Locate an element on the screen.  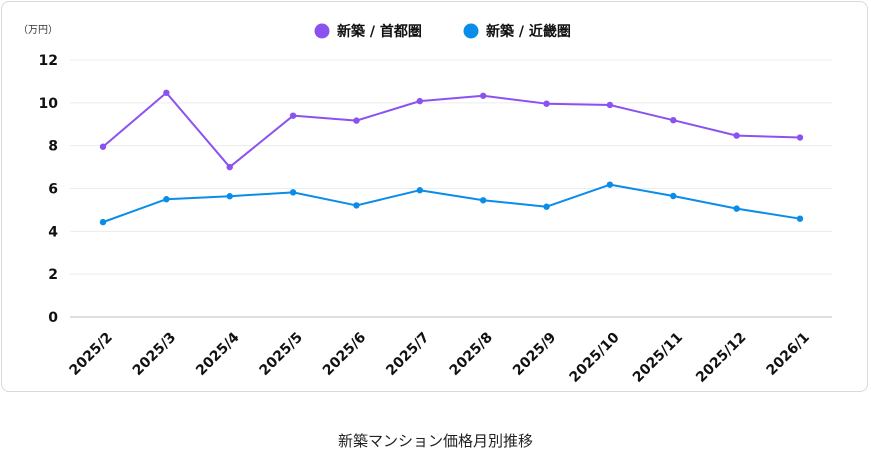
y-tick-label: 8 is located at coordinates (53, 147).